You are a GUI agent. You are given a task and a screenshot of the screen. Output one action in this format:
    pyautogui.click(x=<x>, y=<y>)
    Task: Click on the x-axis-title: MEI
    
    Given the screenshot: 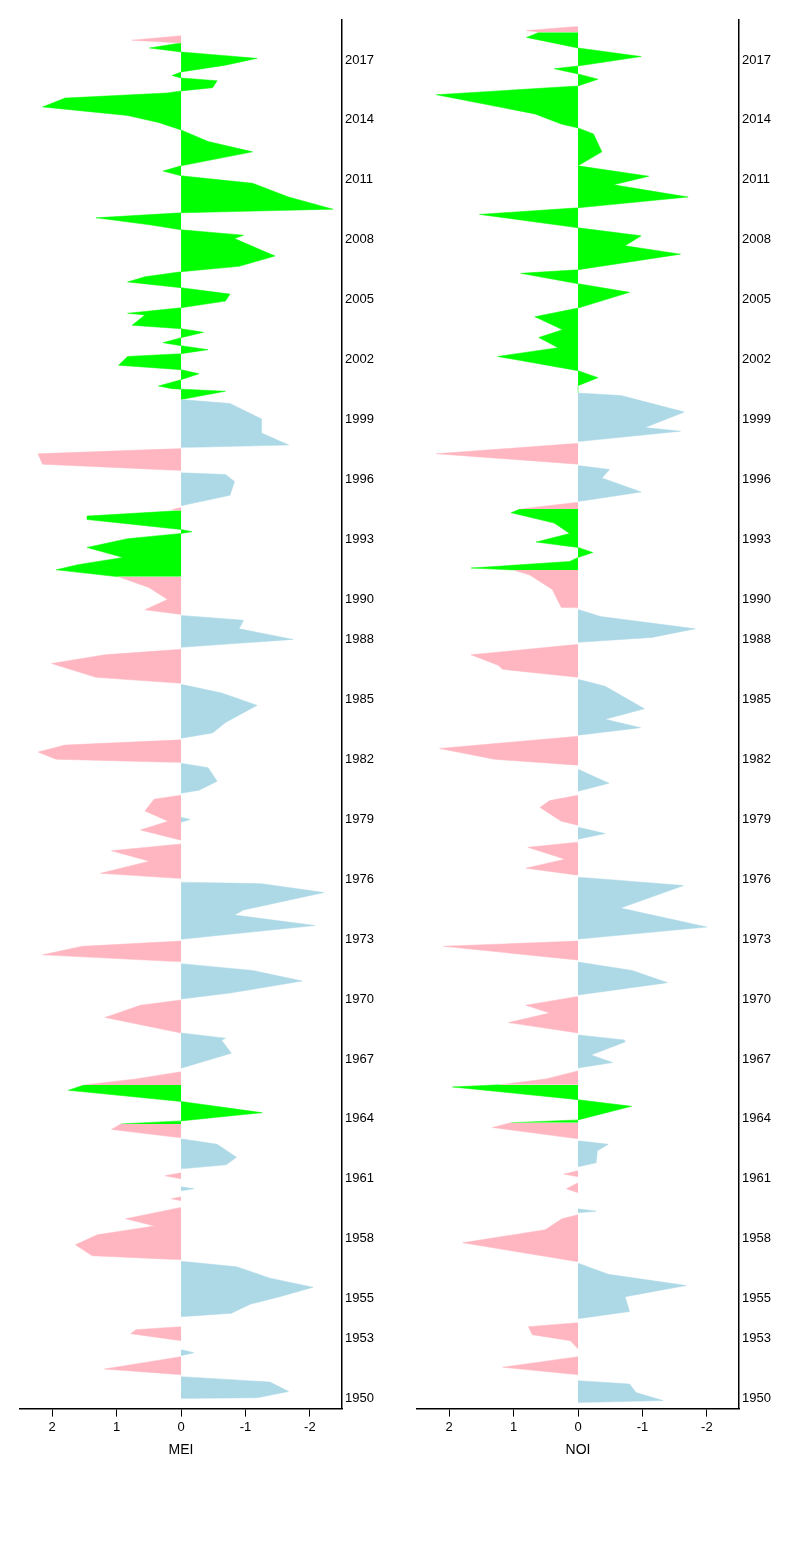 What is the action you would take?
    pyautogui.click(x=181, y=1449)
    